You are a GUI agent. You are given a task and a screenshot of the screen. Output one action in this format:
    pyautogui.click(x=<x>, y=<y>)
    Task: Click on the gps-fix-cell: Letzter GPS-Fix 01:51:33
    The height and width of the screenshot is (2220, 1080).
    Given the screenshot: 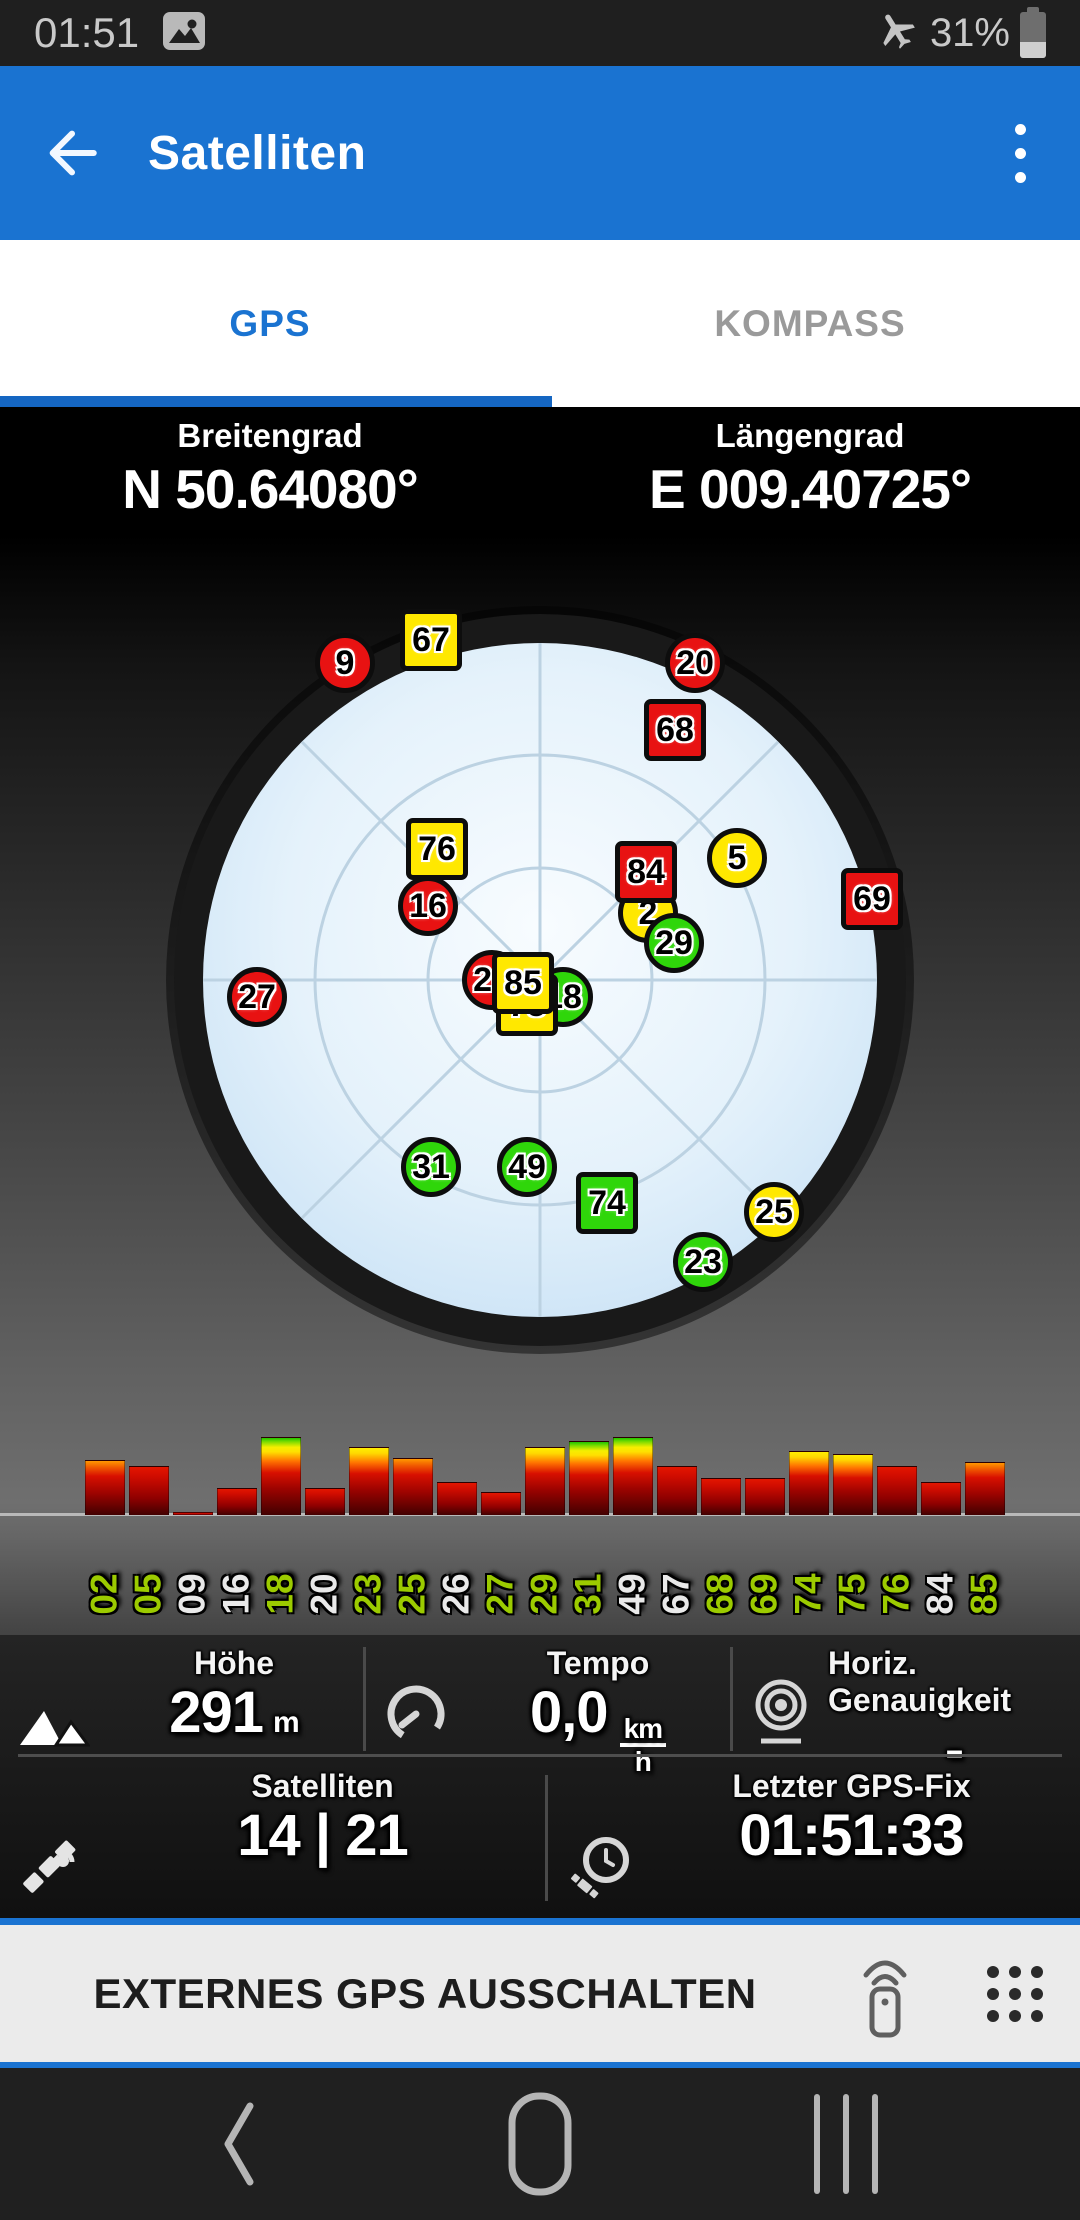 What is the action you would take?
    pyautogui.click(x=814, y=1838)
    